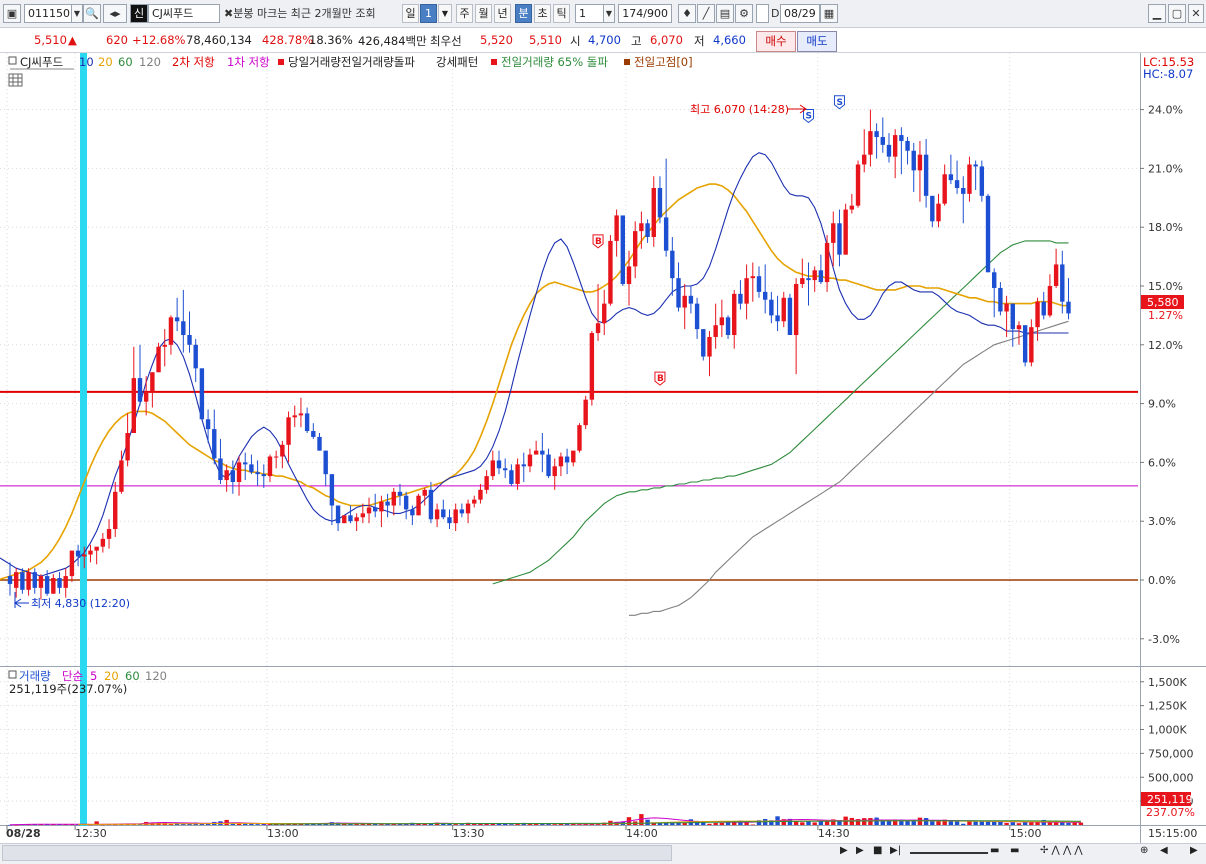  Describe the element at coordinates (762, 13) in the screenshot. I see `d-checkbox` at that location.